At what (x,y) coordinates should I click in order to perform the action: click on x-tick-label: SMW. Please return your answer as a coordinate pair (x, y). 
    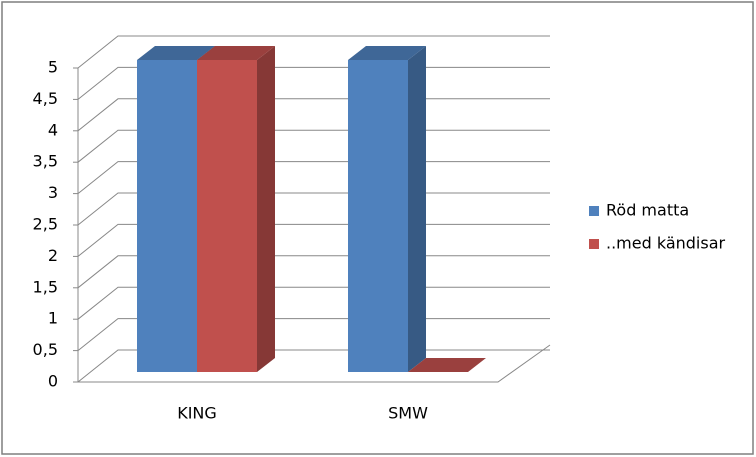
    Looking at the image, I should click on (408, 413).